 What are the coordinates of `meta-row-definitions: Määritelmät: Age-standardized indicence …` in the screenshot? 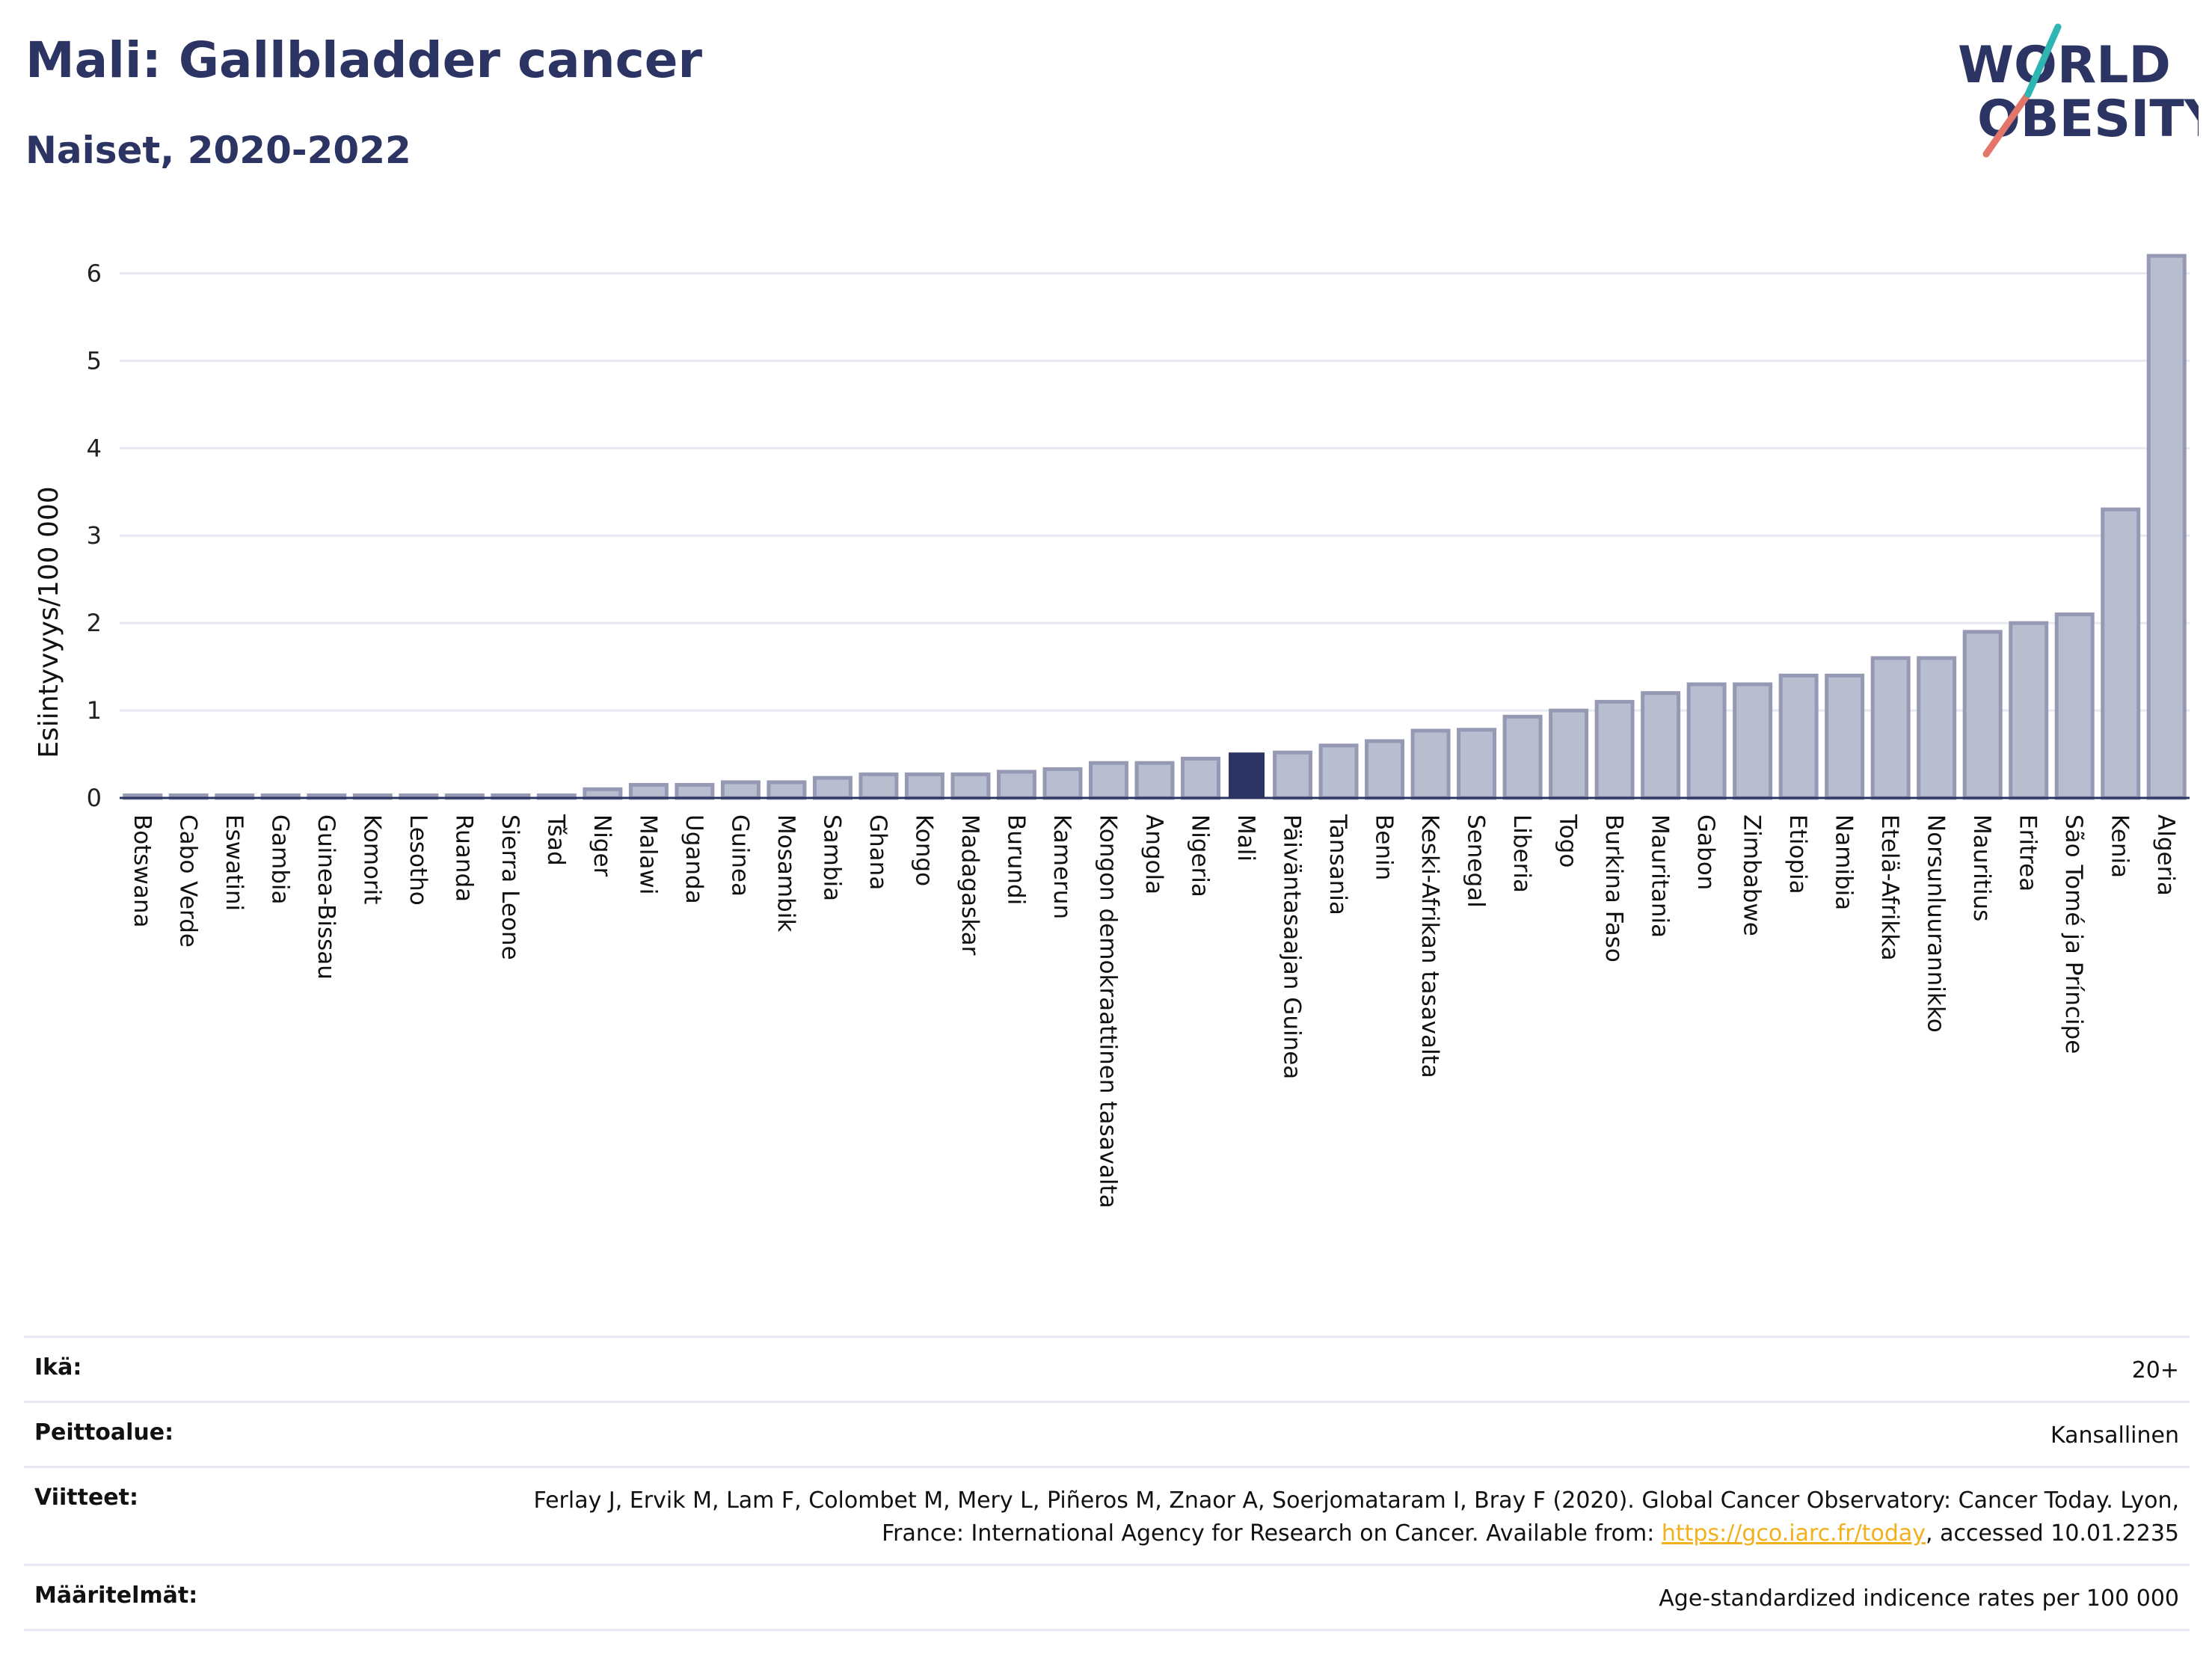 It's located at (1107, 1597).